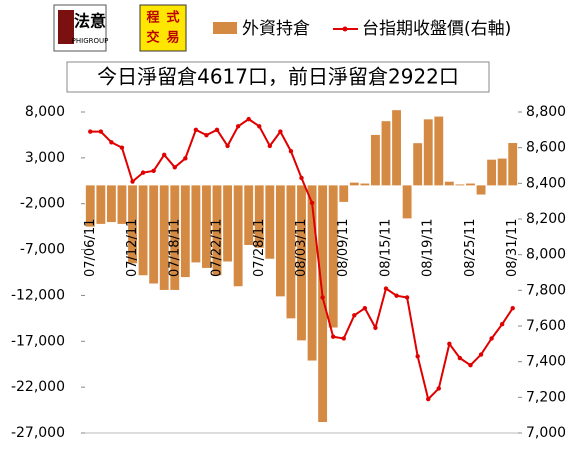 This screenshot has height=454, width=583. What do you see at coordinates (163, 28) in the screenshot?
I see `logo2-box` at bounding box center [163, 28].